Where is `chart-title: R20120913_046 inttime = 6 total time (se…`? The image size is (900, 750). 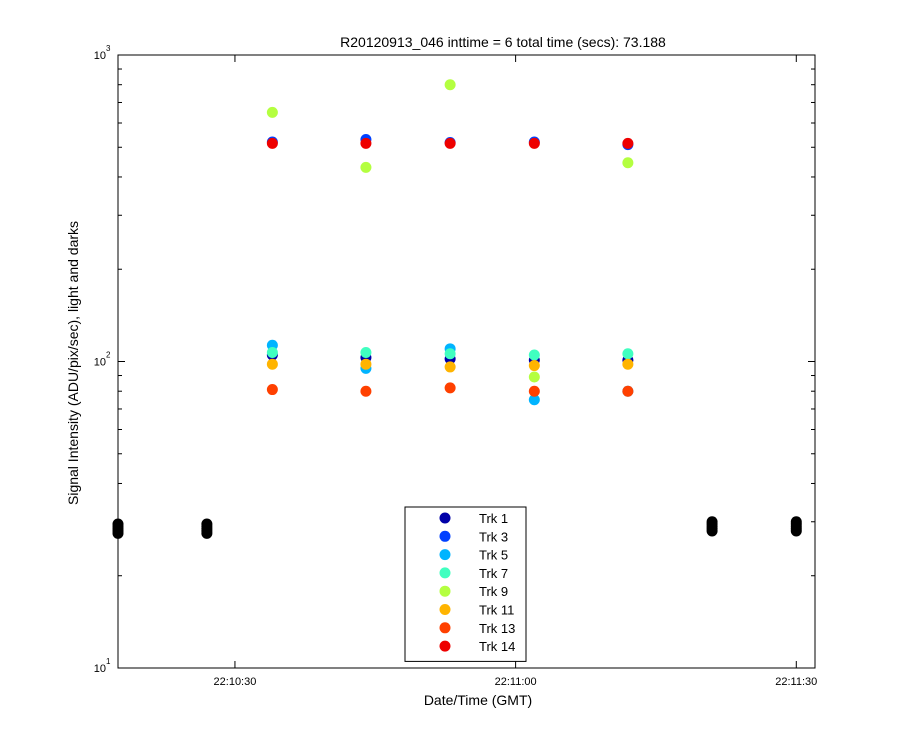 chart-title: R20120913_046 inttime = 6 total time (se… is located at coordinates (503, 42).